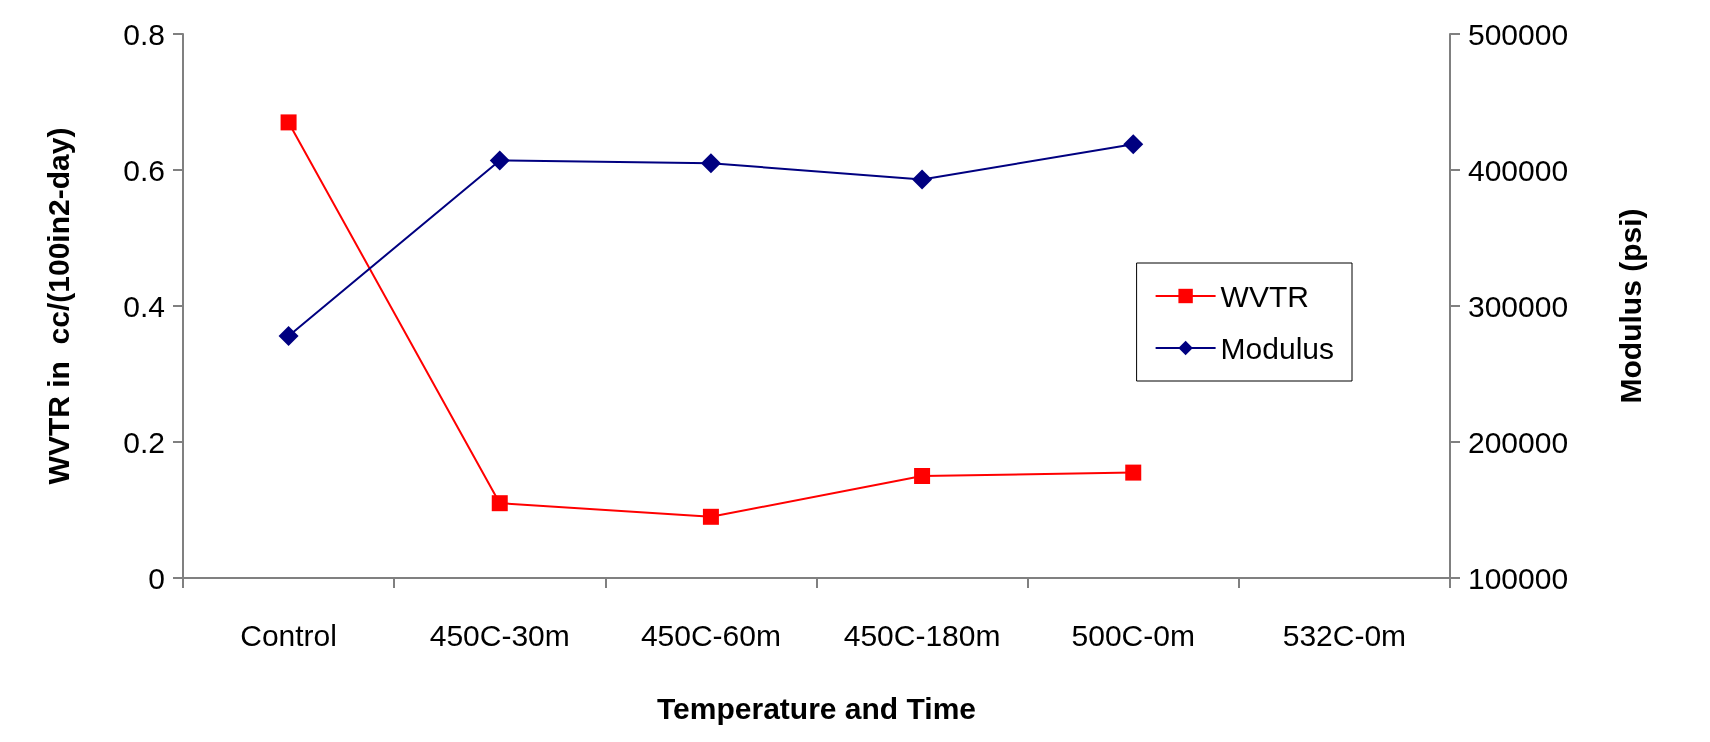  What do you see at coordinates (1518, 578) in the screenshot?
I see `y2-tick-label: 100000` at bounding box center [1518, 578].